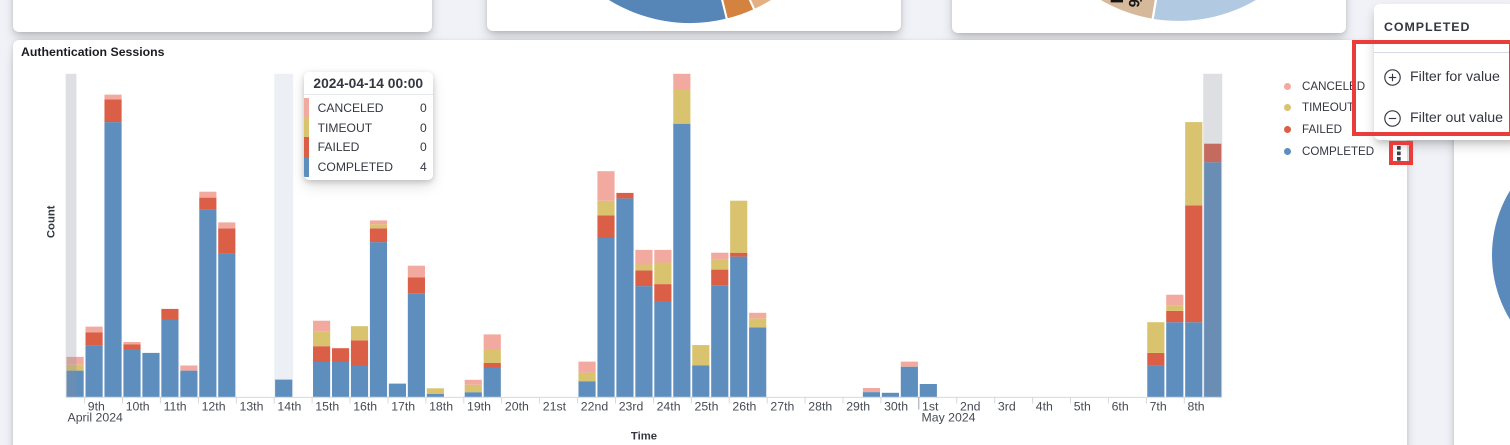 The image size is (1510, 445). I want to click on svg-text: 24th, so click(669, 407).